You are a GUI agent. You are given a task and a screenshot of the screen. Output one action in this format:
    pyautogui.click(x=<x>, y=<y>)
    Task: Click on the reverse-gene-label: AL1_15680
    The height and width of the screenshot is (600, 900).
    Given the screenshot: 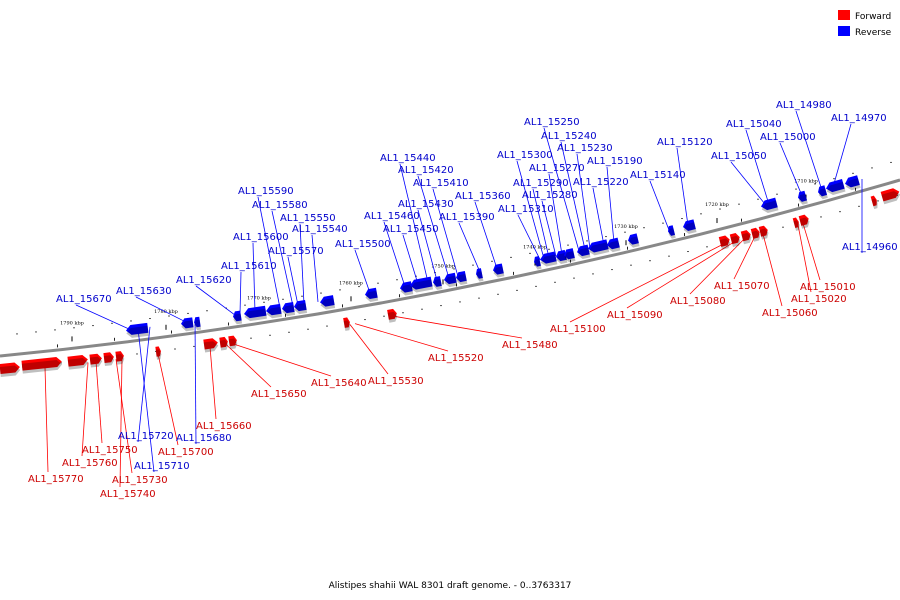 What is the action you would take?
    pyautogui.click(x=204, y=438)
    